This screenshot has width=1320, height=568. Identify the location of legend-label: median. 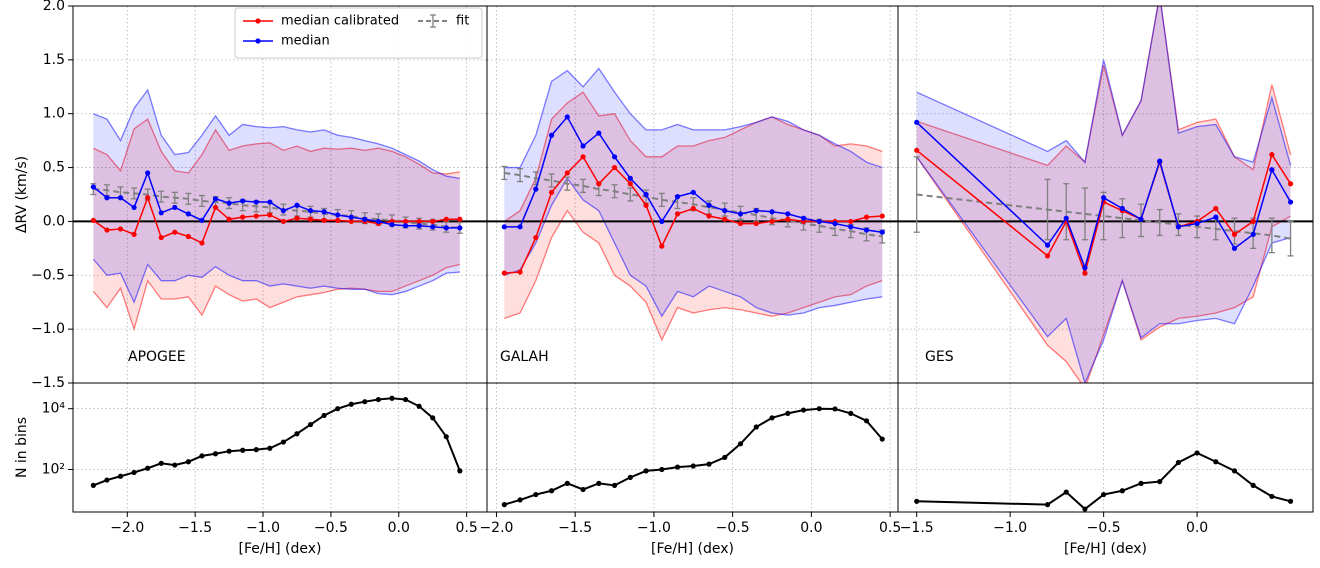
(305, 41).